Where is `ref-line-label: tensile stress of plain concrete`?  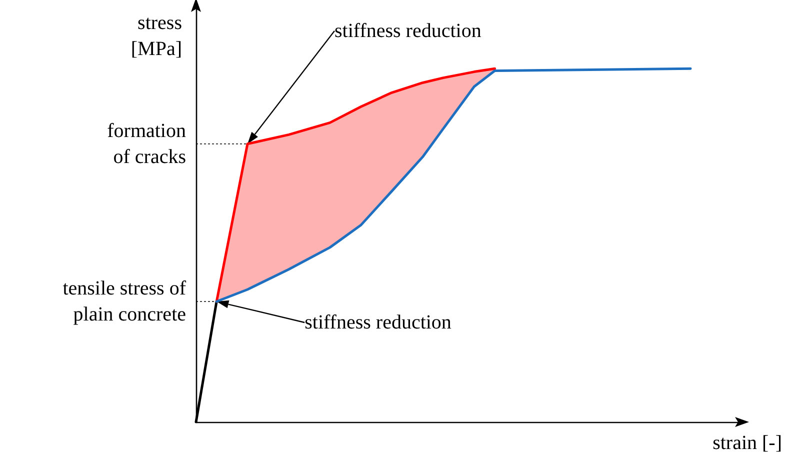
ref-line-label: tensile stress of plain concrete is located at coordinates (124, 301).